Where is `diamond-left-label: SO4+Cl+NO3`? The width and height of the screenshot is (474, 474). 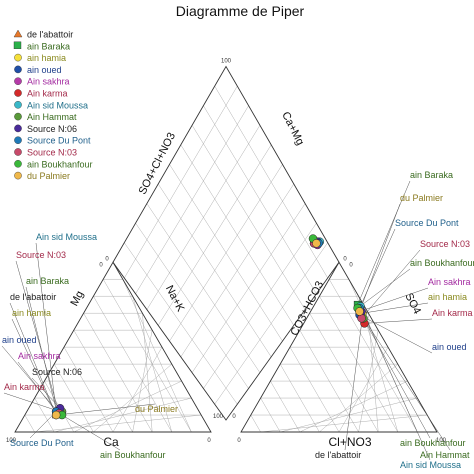
diamond-left-label: SO4+Cl+NO3 is located at coordinates (158, 164).